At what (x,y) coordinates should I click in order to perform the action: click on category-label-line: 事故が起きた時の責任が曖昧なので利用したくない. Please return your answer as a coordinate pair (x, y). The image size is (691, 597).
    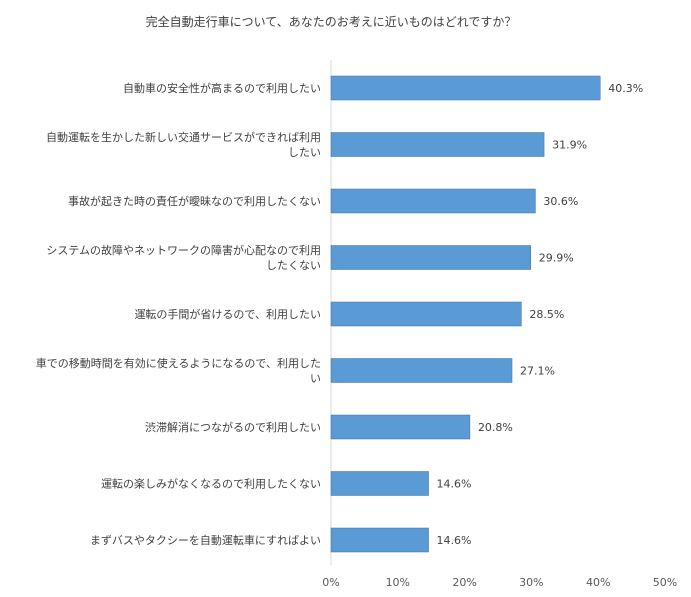
    Looking at the image, I should click on (194, 201).